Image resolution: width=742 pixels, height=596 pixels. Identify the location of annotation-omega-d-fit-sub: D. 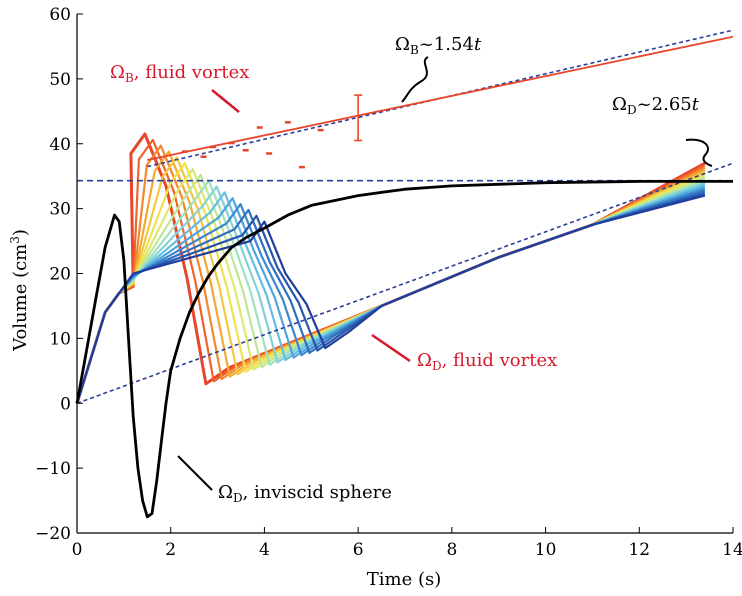
(632, 110).